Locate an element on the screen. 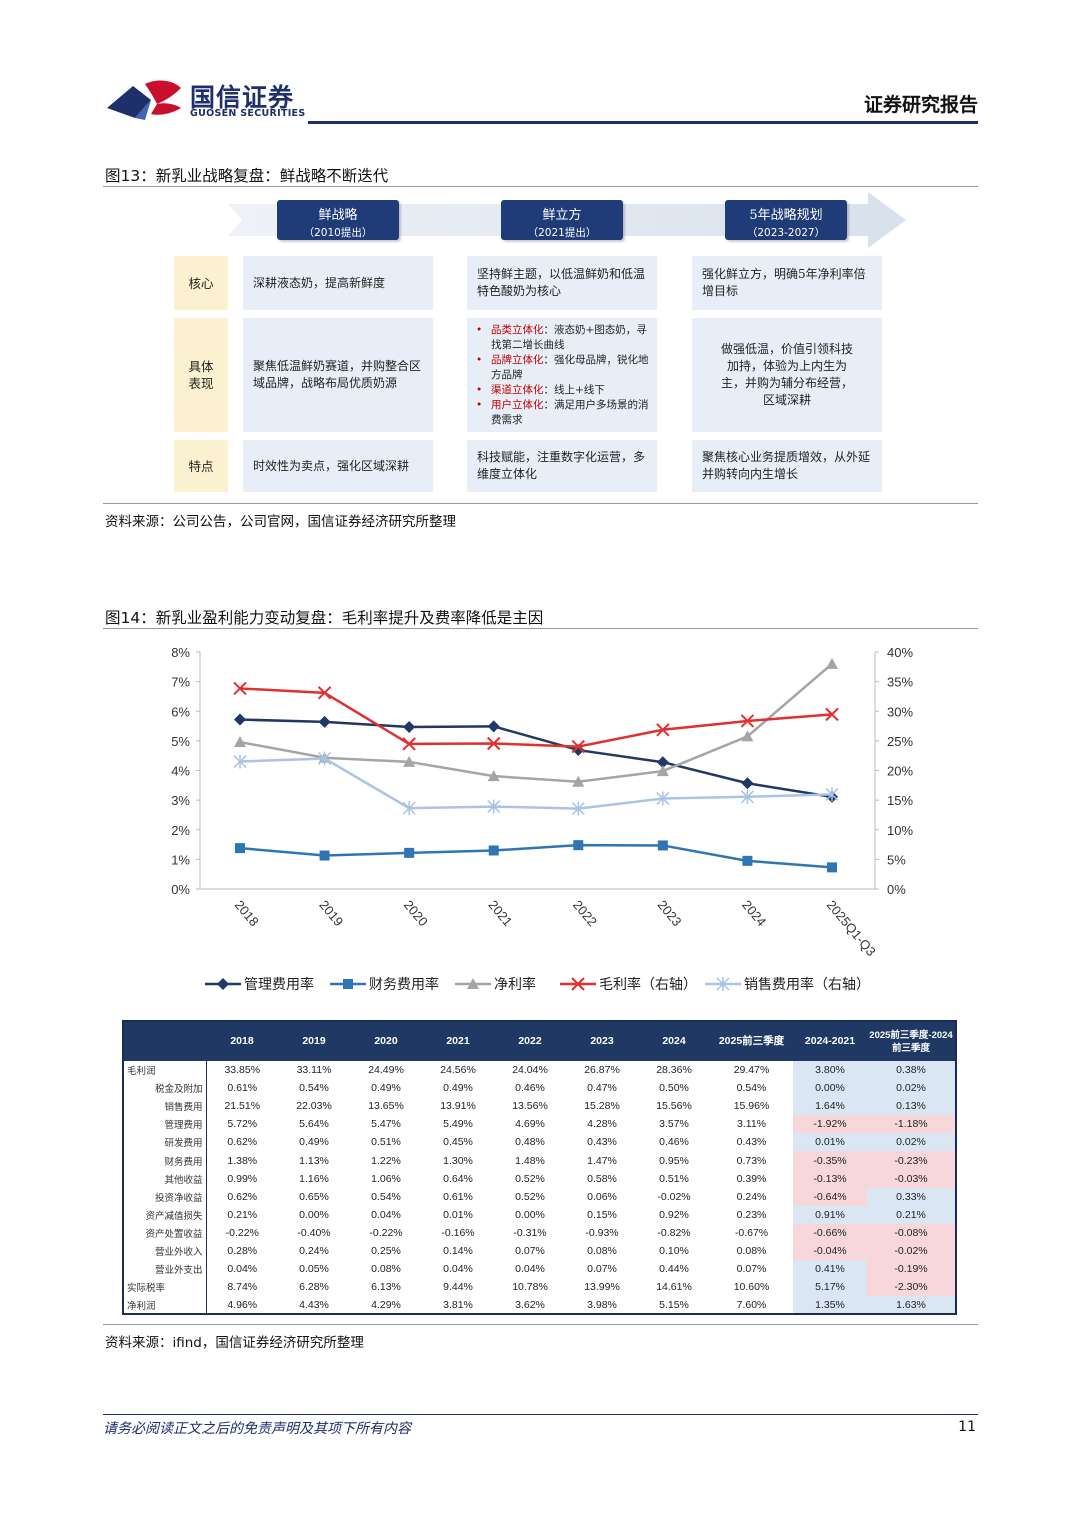 This screenshot has width=1080, height=1527. table-cell: 1.63% is located at coordinates (911, 1305).